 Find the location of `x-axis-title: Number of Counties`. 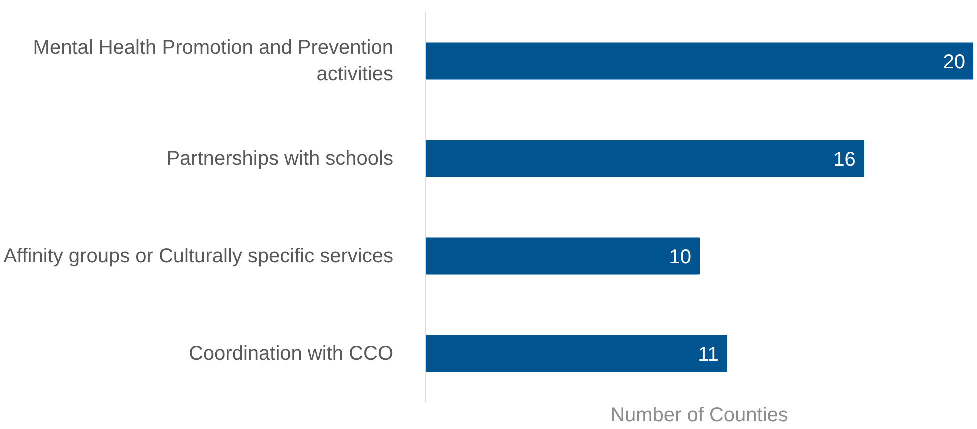

x-axis-title: Number of Counties is located at coordinates (699, 415).